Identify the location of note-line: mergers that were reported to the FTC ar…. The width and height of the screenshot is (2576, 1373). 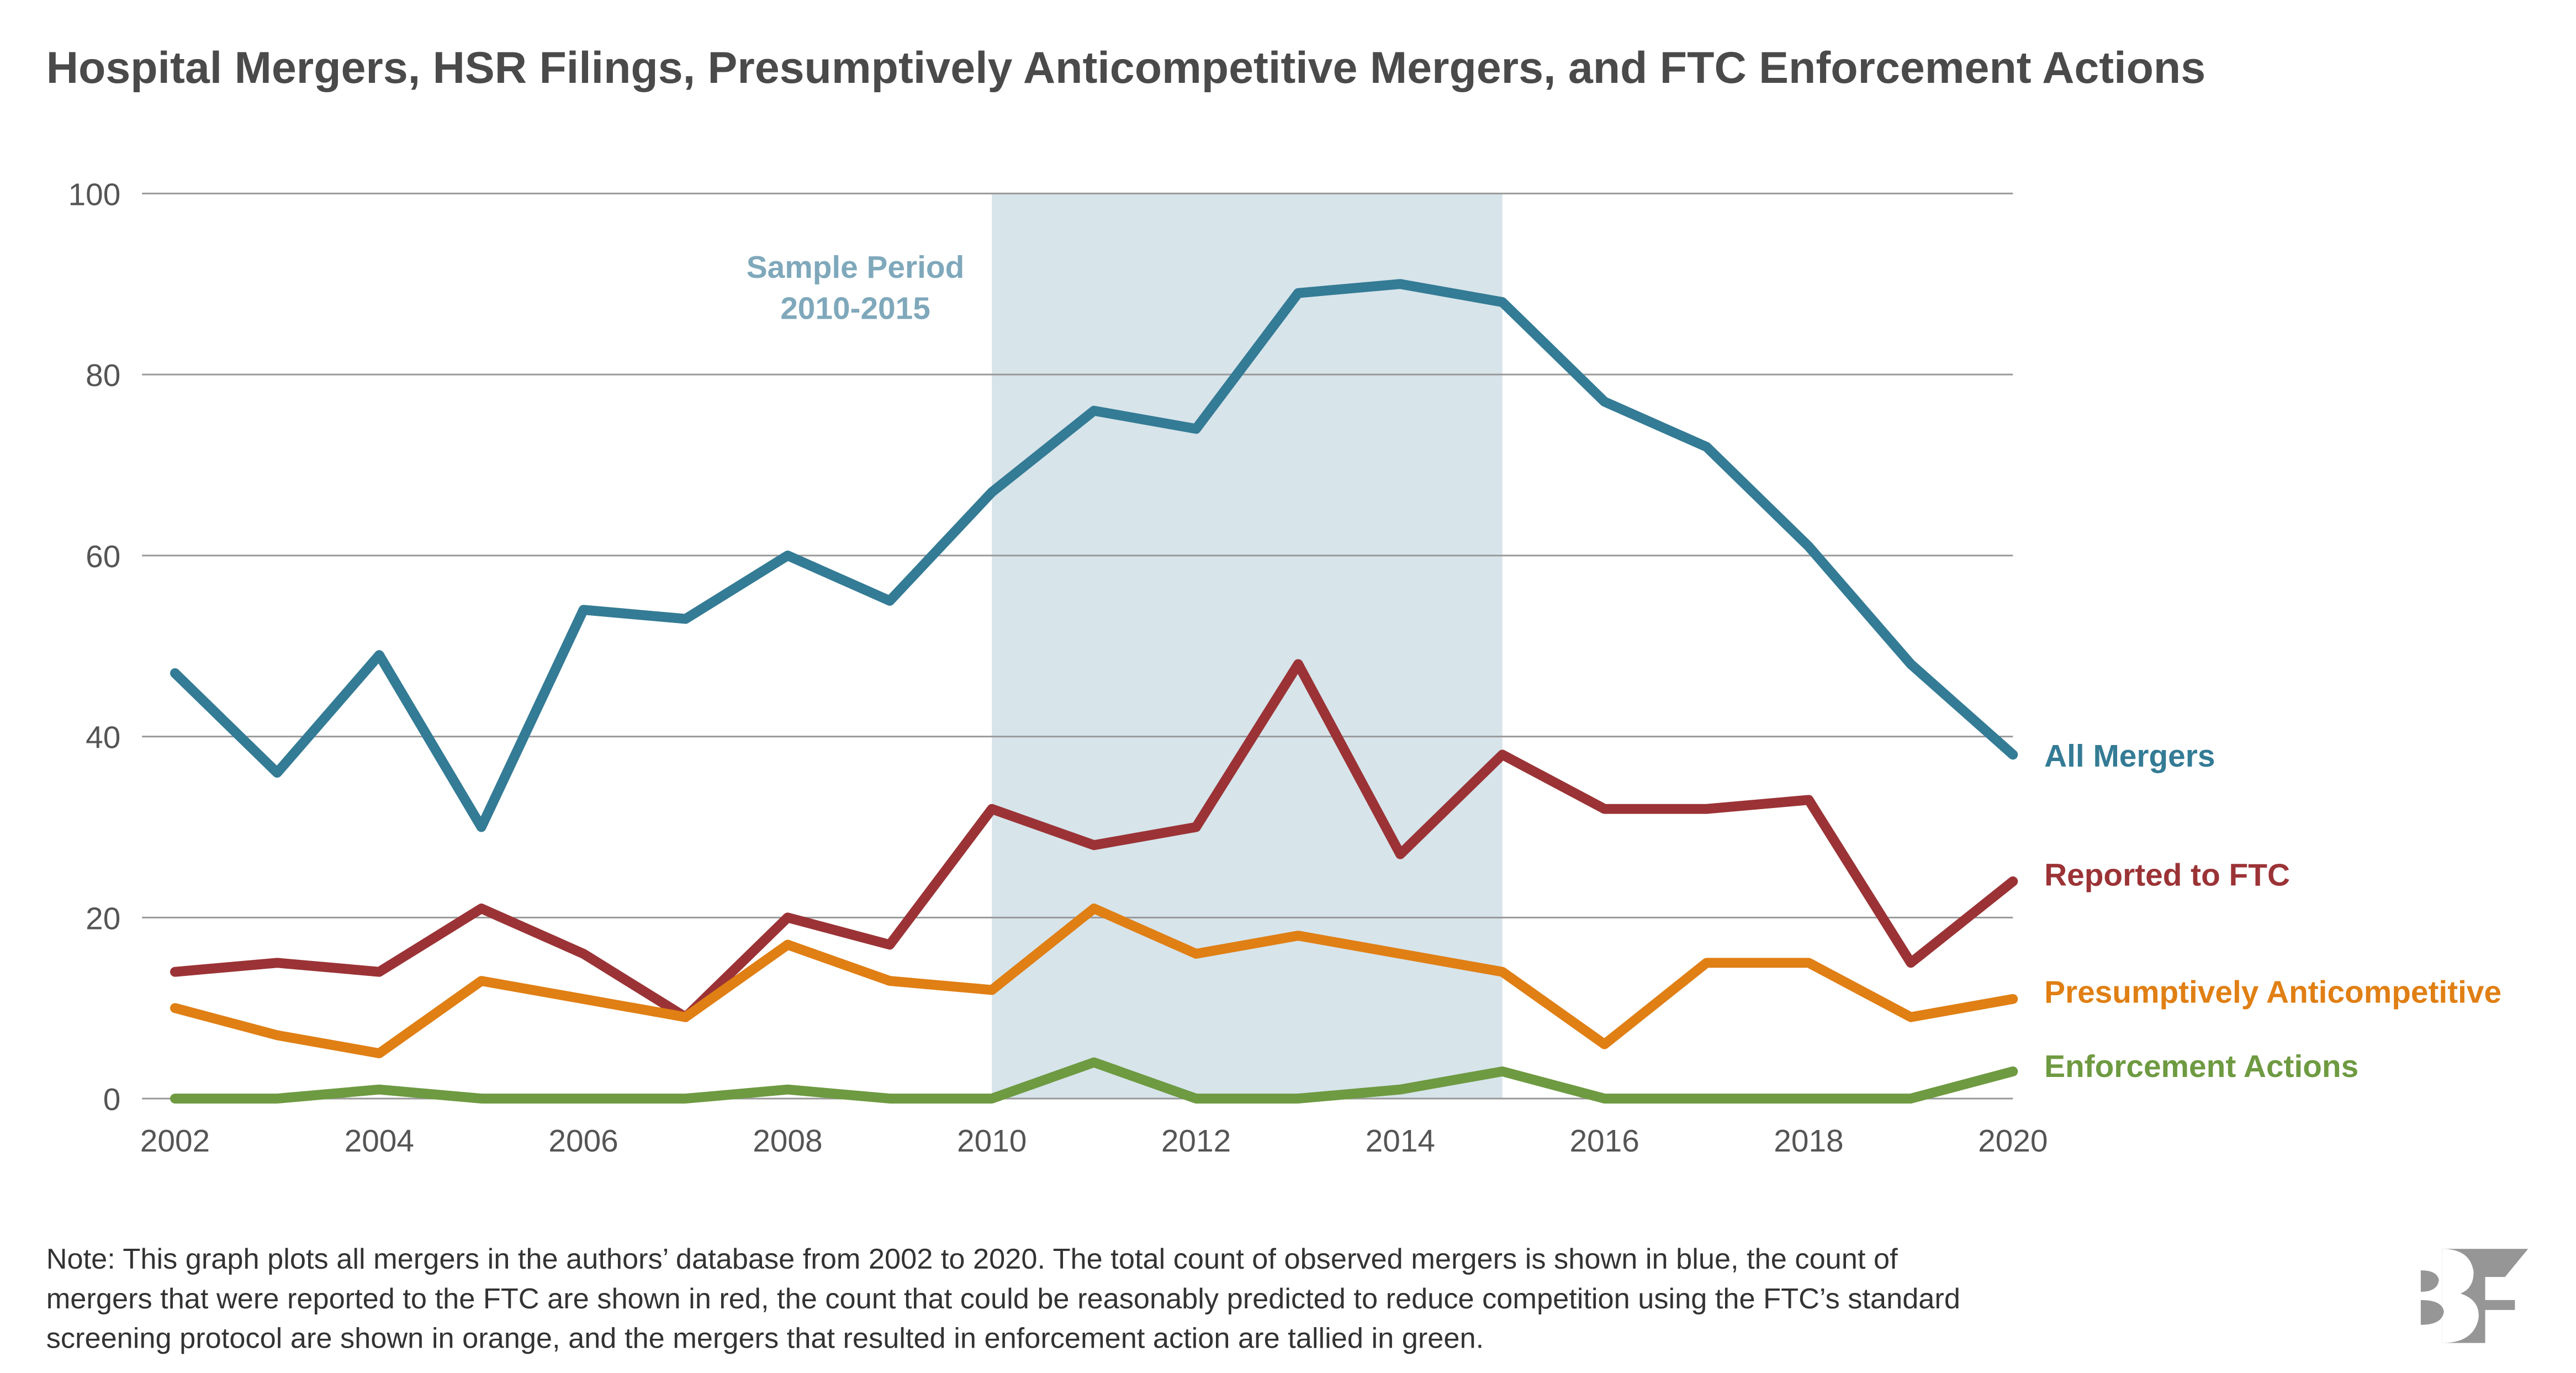
(1003, 1299).